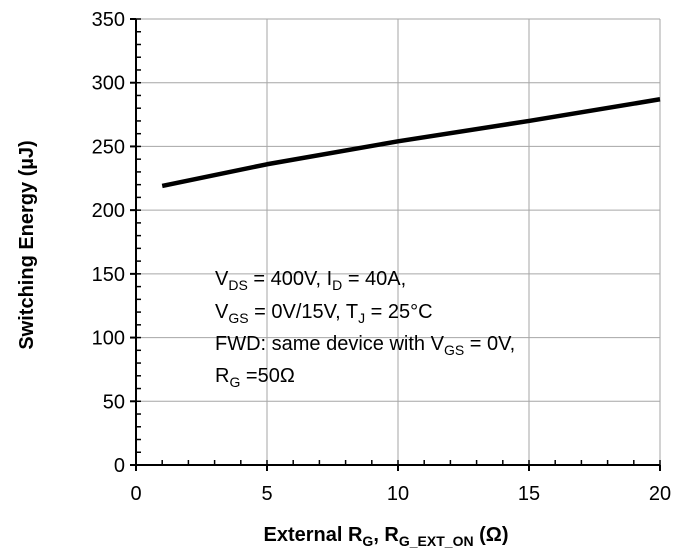 This screenshot has width=676, height=552. I want to click on x-tick-labels: 0 5 10 15 20, so click(400, 494).